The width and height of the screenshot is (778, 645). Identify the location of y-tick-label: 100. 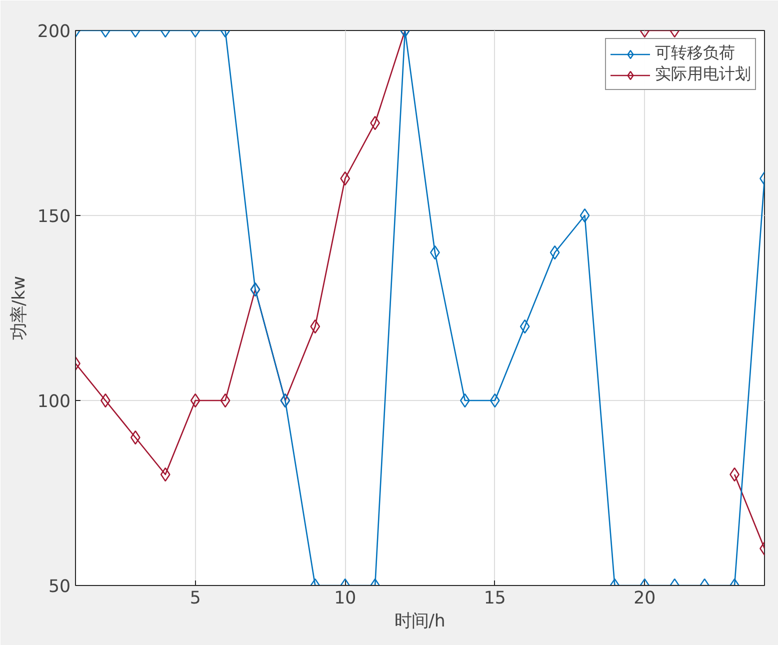
(54, 402).